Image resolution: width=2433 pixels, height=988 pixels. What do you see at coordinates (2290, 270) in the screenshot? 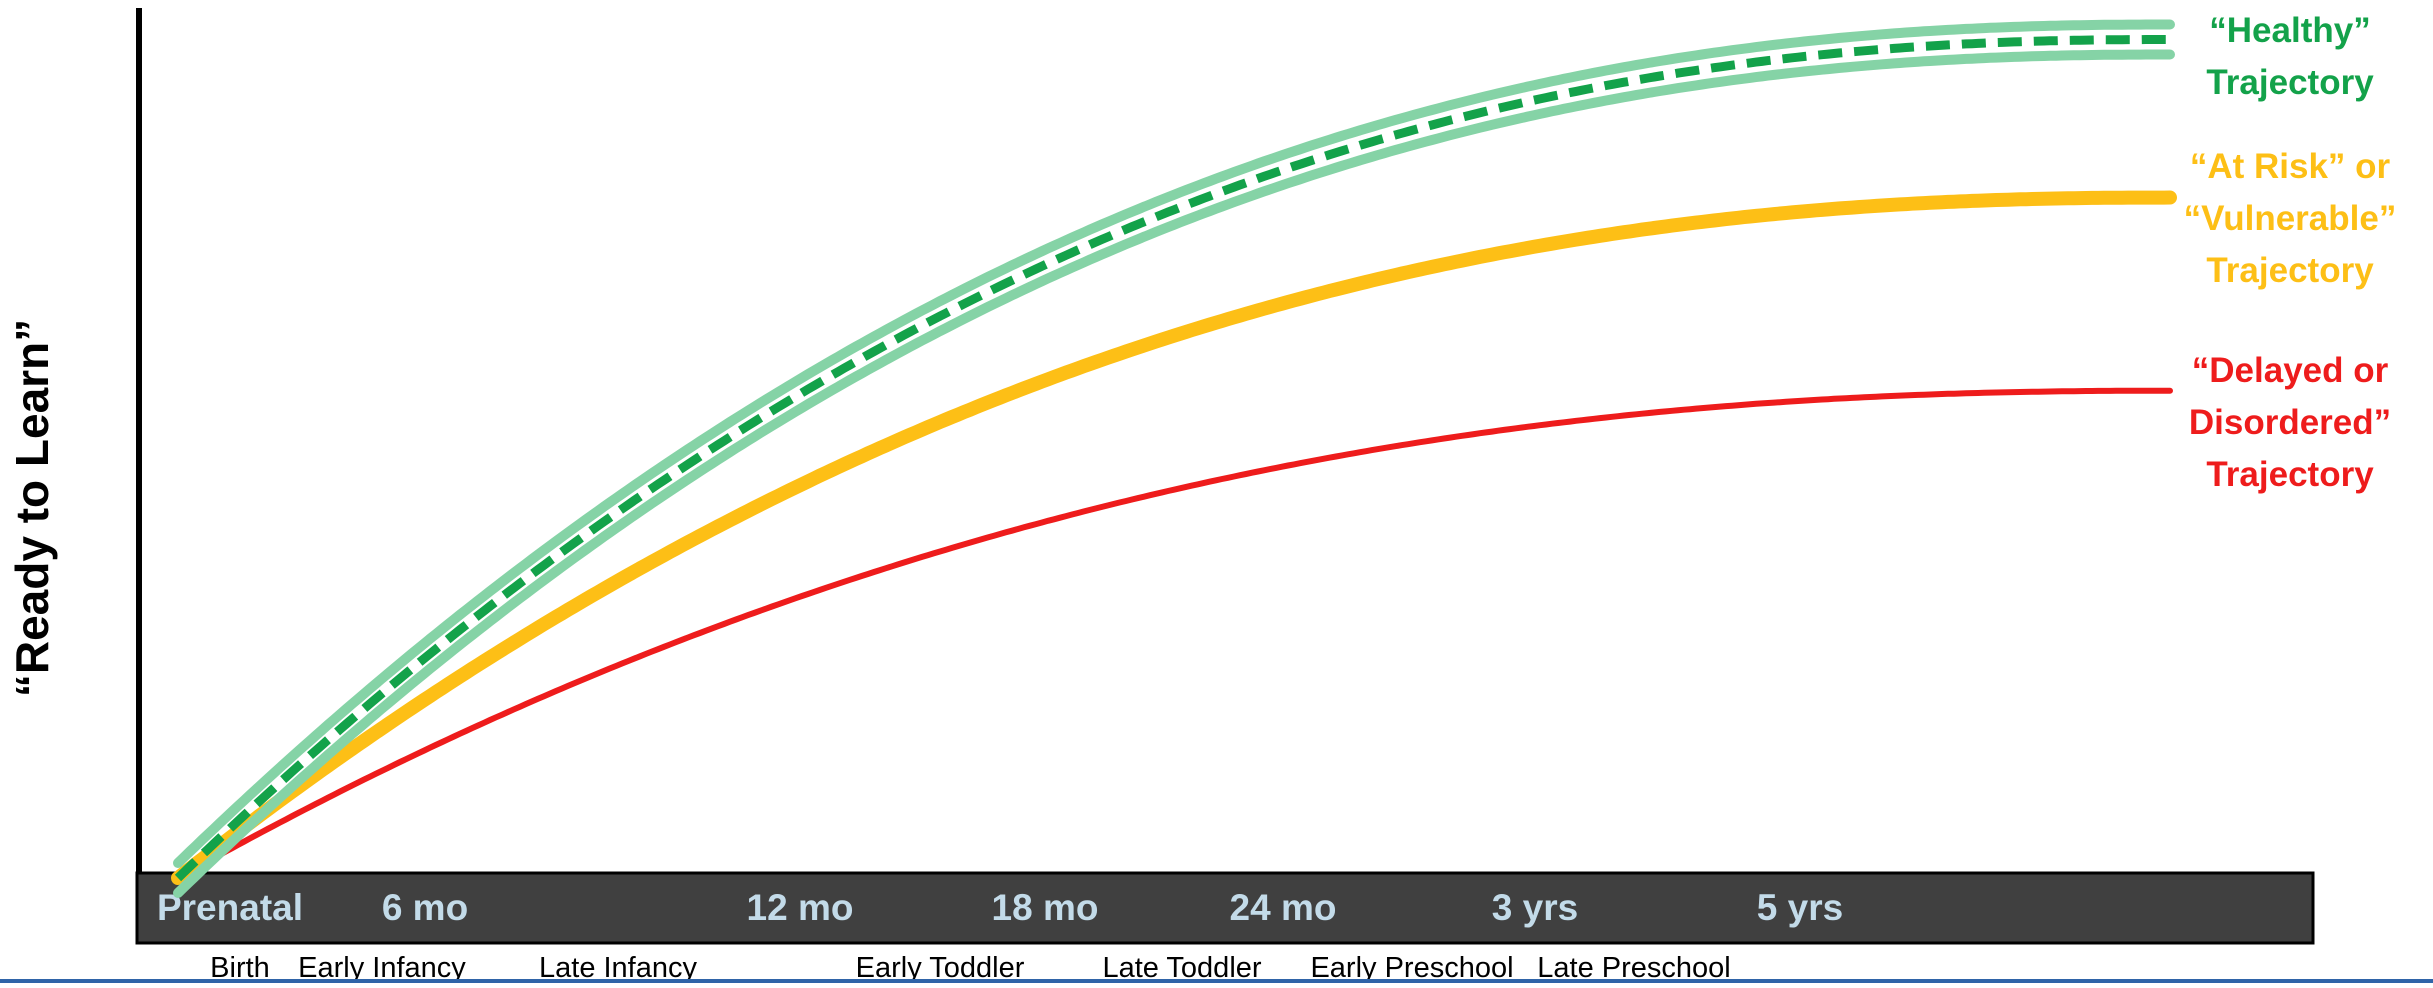
I see `at-risk-trajectory-label: Trajectory` at bounding box center [2290, 270].